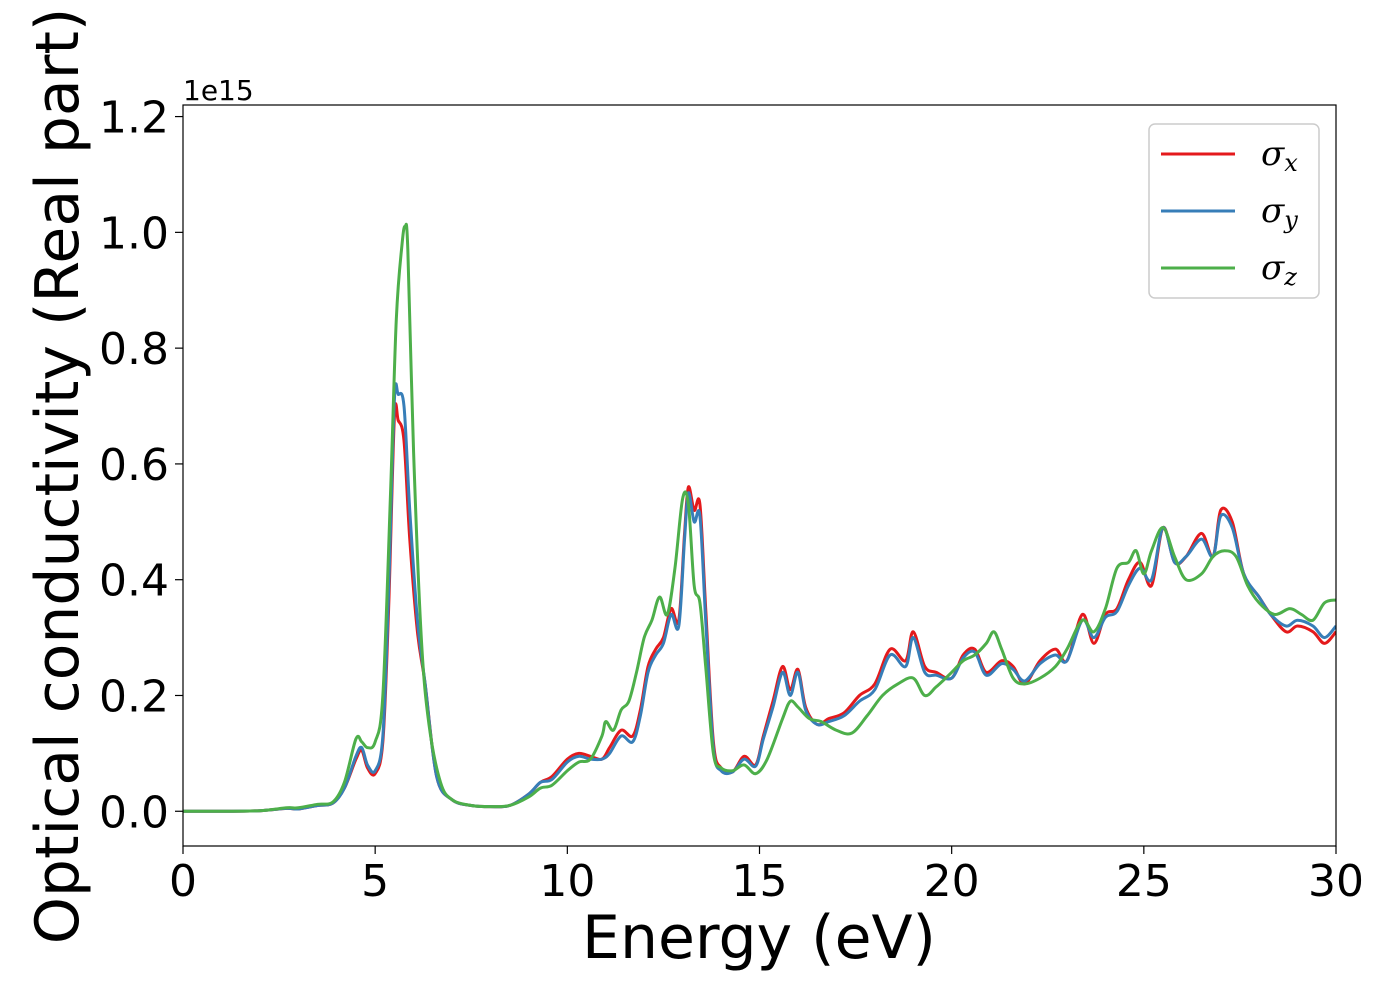  I want to click on x-tick-label: 25, so click(1144, 881).